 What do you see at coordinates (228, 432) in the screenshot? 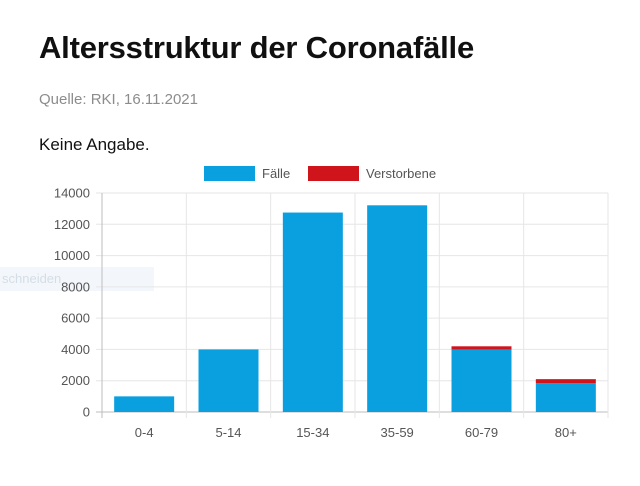
I see `x-tick-label: 5-14` at bounding box center [228, 432].